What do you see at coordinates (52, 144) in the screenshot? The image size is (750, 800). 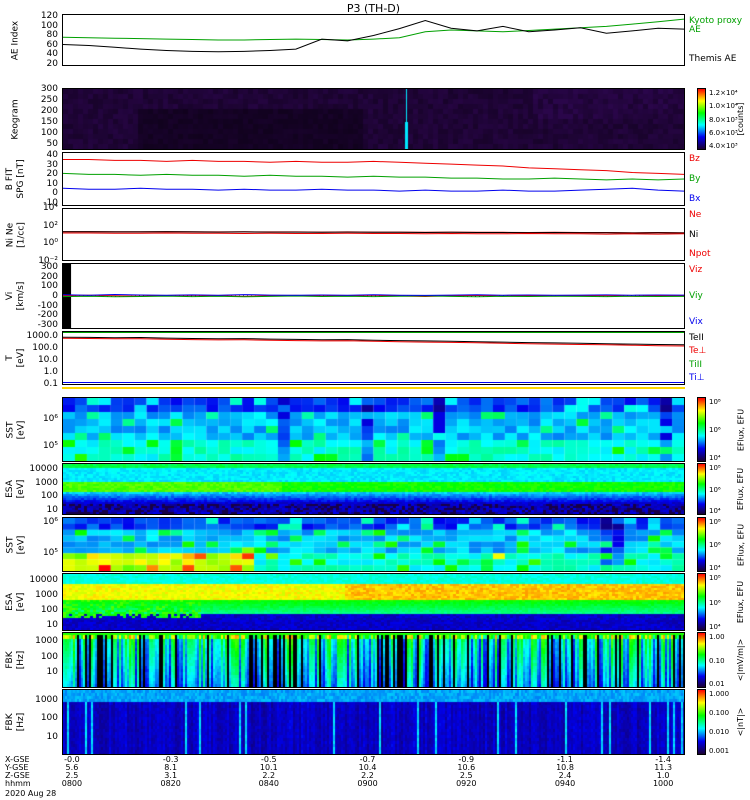 I see `y-tick-label: 50` at bounding box center [52, 144].